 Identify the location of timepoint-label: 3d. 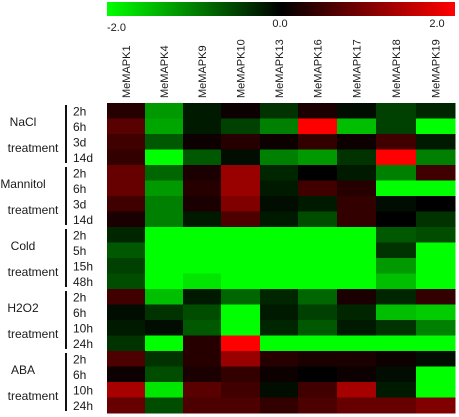
(79, 204).